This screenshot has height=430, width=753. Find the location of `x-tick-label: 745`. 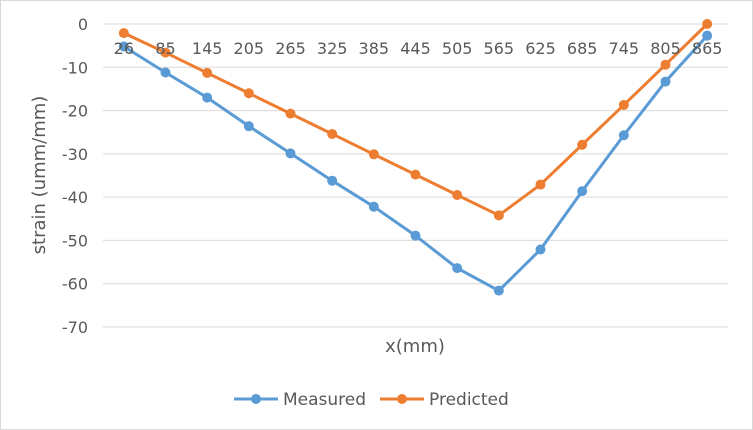

x-tick-label: 745 is located at coordinates (624, 48).